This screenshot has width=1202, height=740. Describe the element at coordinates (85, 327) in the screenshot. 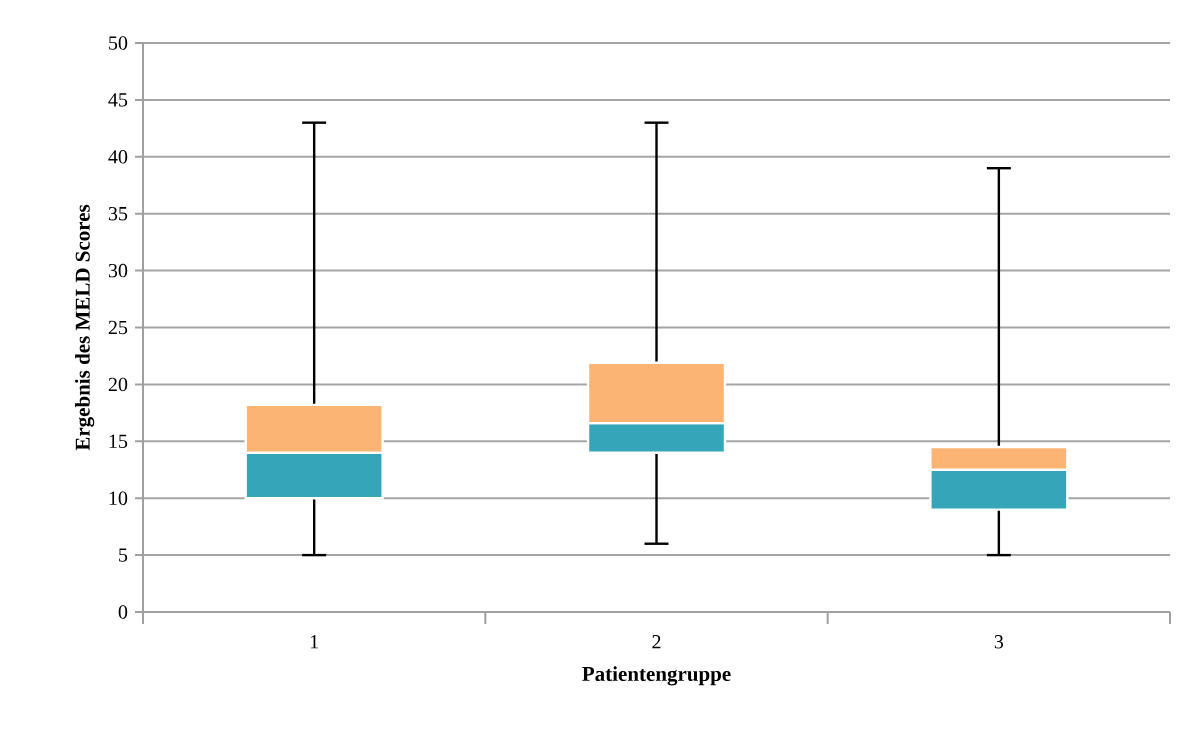

I see `y-axis-title: Ergebnis des MELD Scores` at that location.